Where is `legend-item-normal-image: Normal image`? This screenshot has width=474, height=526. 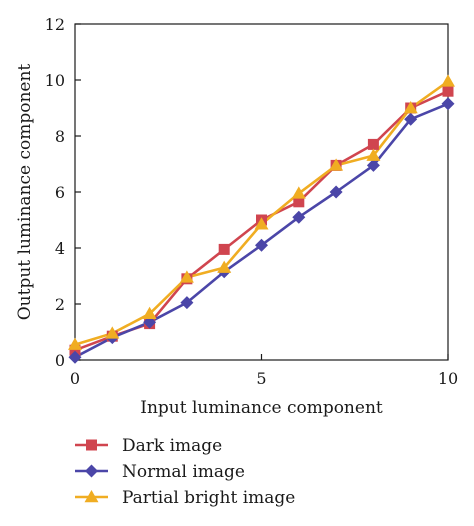
legend-item-normal-image: Normal image is located at coordinates (160, 472).